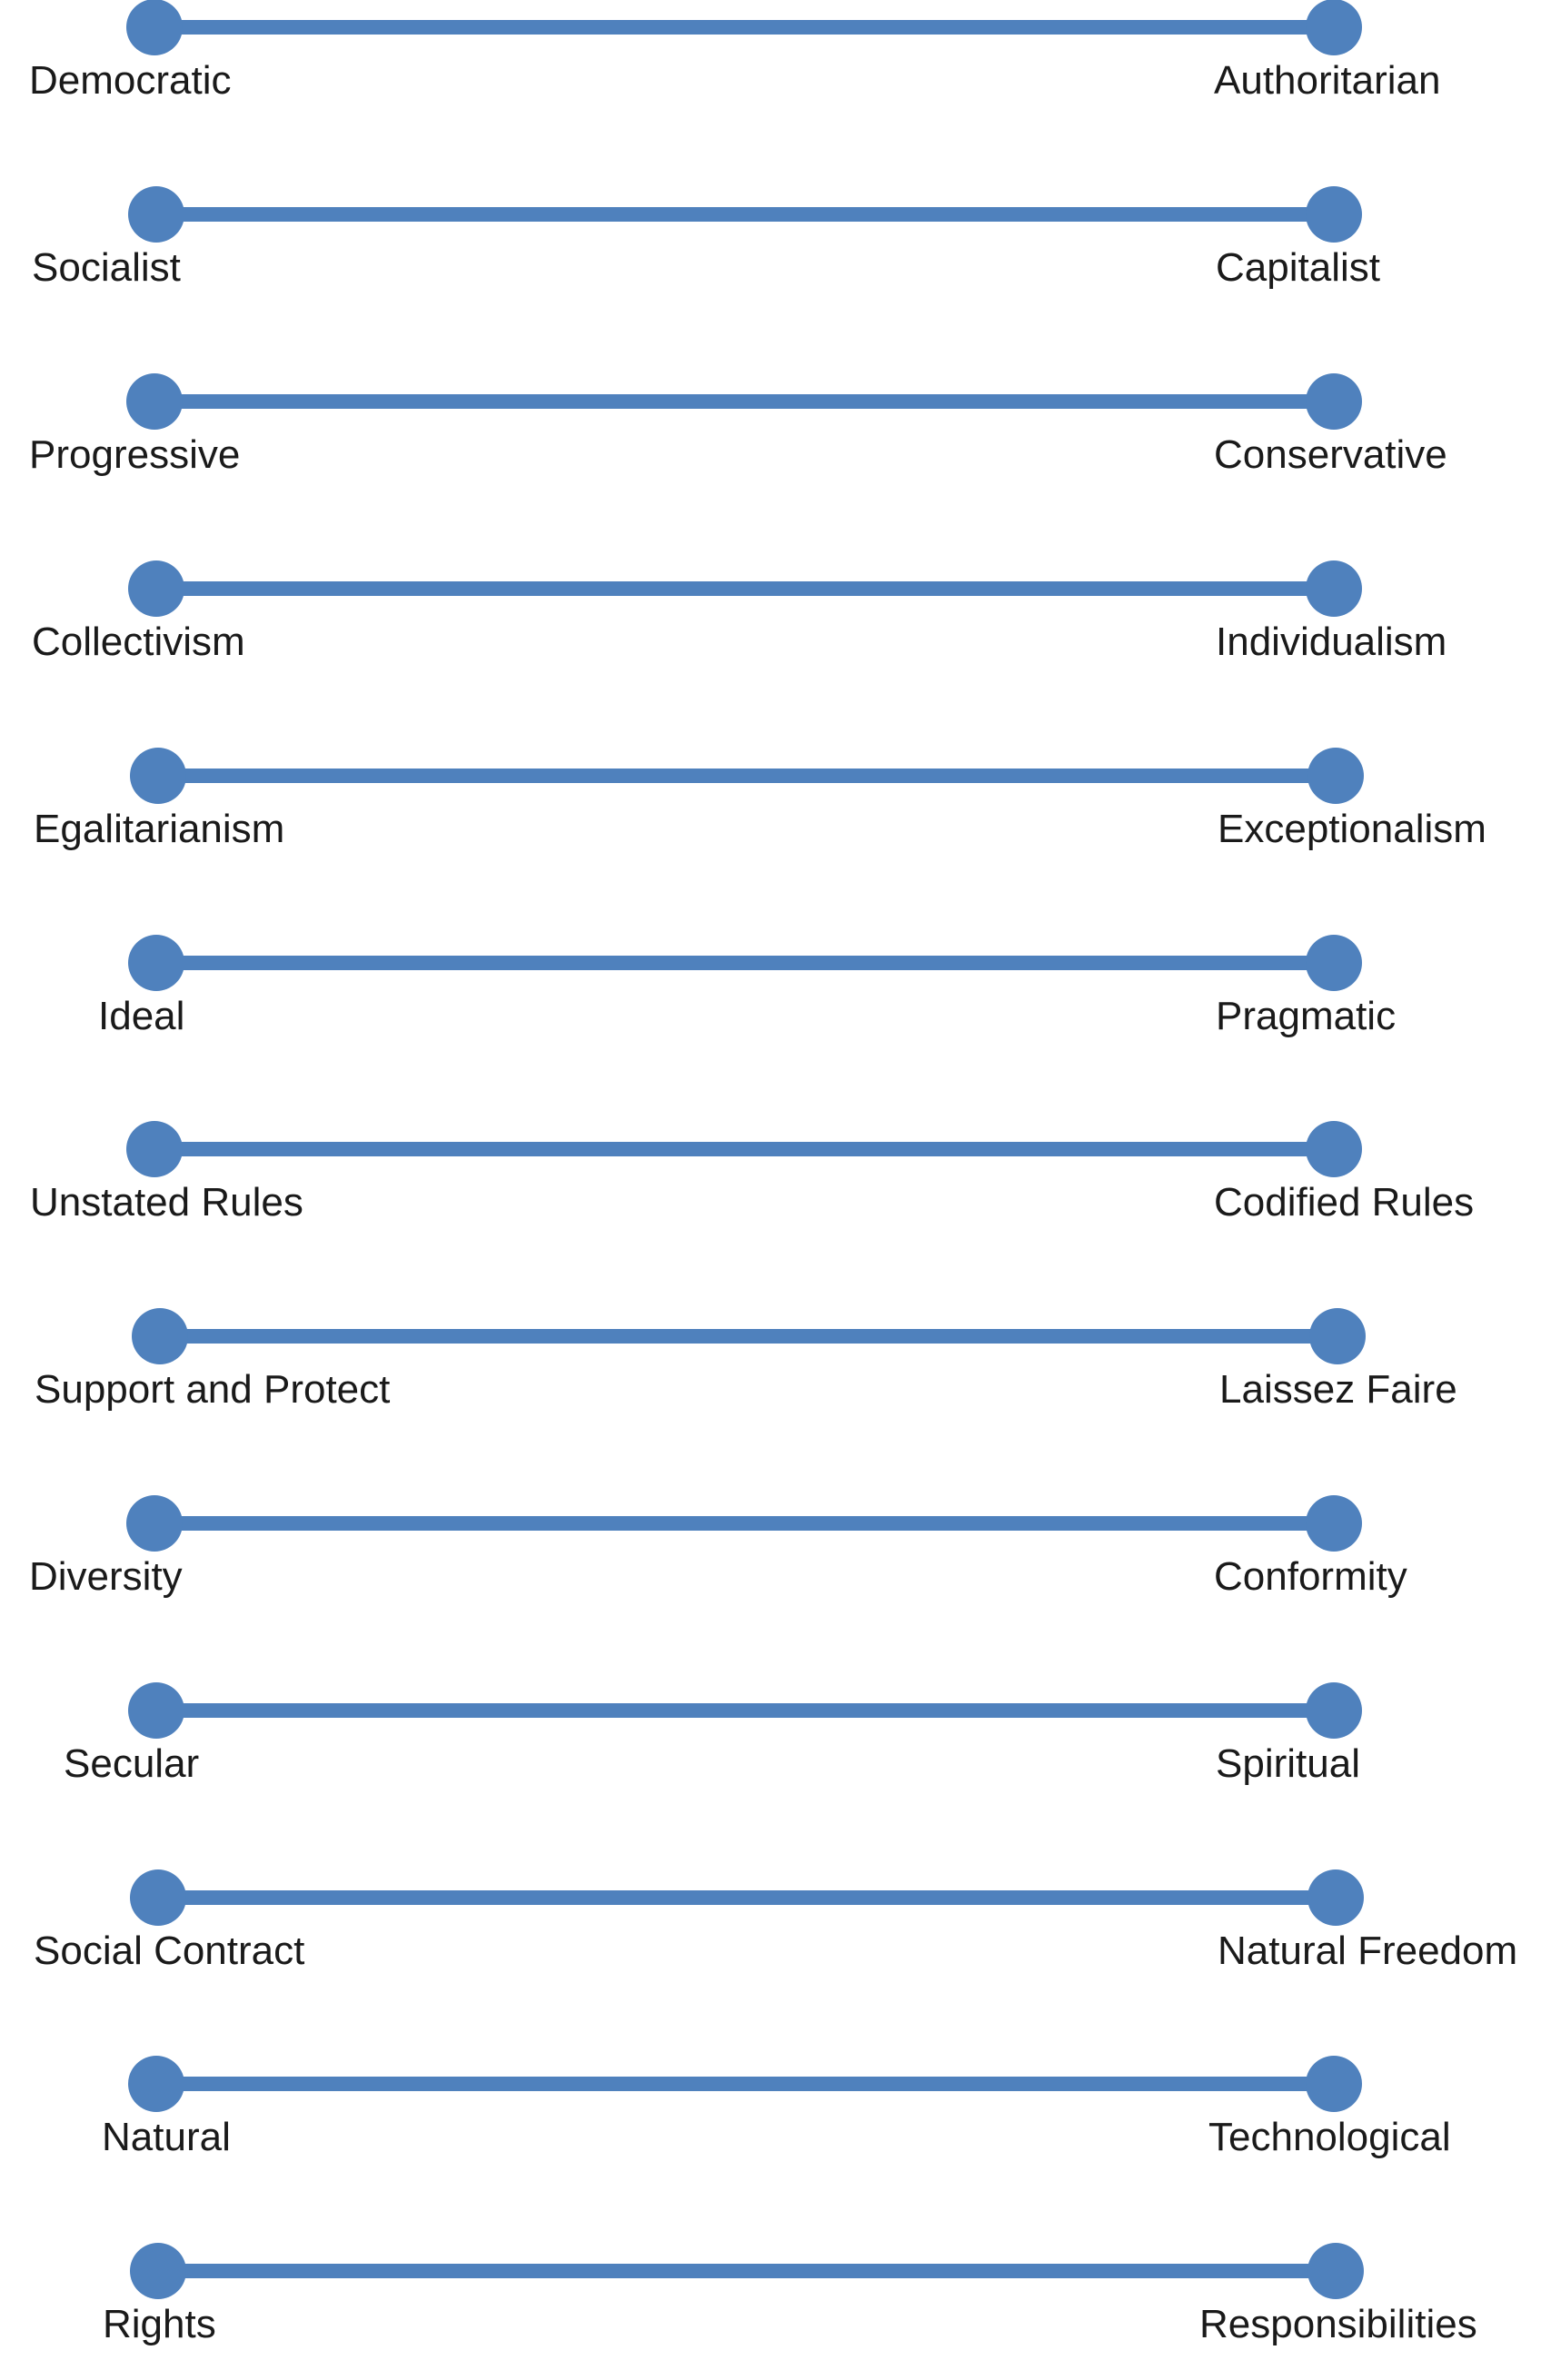 The image size is (1551, 2380). I want to click on spectrum-left-label: Socialist, so click(106, 267).